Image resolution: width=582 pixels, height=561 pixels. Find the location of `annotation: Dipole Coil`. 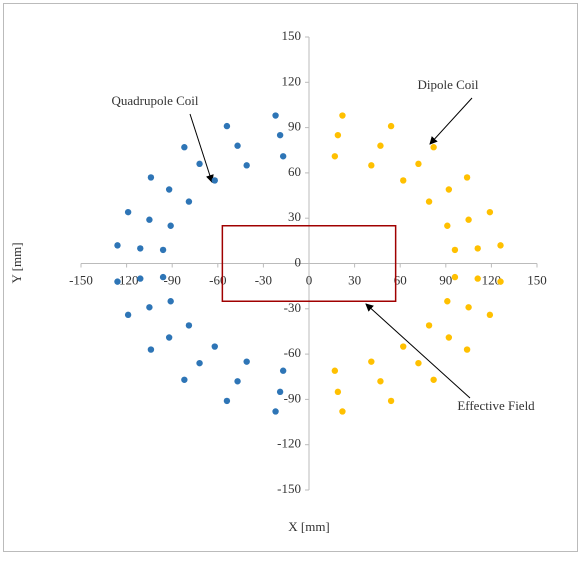

annotation: Dipole Coil is located at coordinates (447, 84).